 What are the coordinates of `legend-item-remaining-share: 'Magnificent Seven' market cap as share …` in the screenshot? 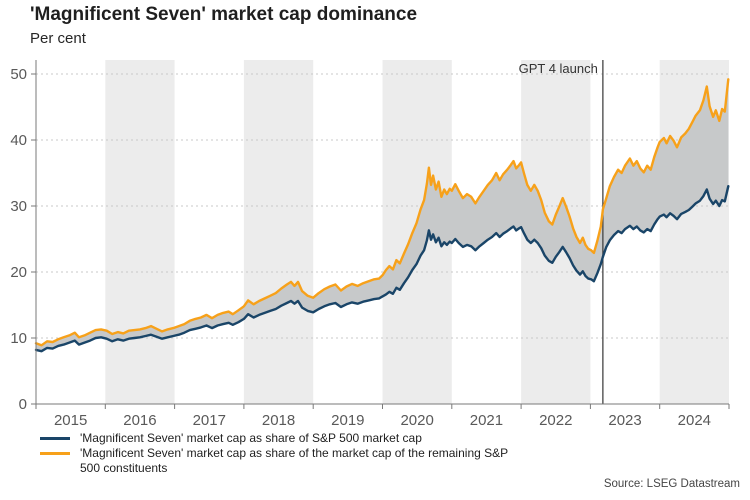 It's located at (320, 460).